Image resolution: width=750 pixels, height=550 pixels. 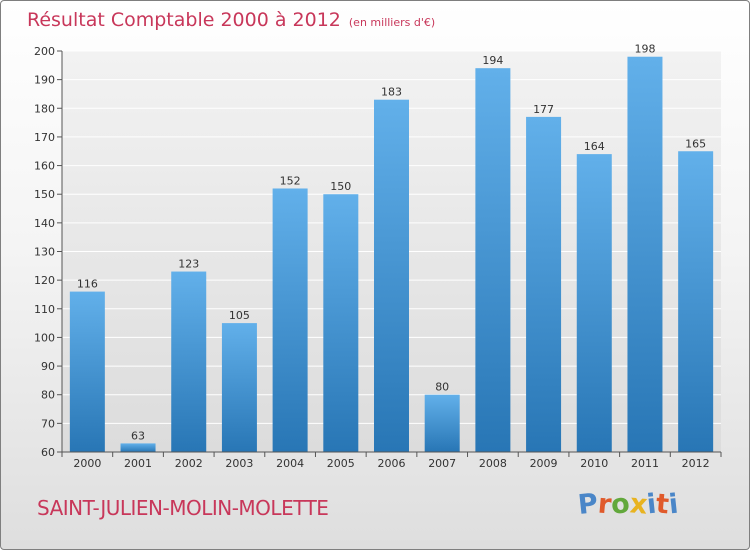 I want to click on y-tick-label: 200, so click(x=44, y=51).